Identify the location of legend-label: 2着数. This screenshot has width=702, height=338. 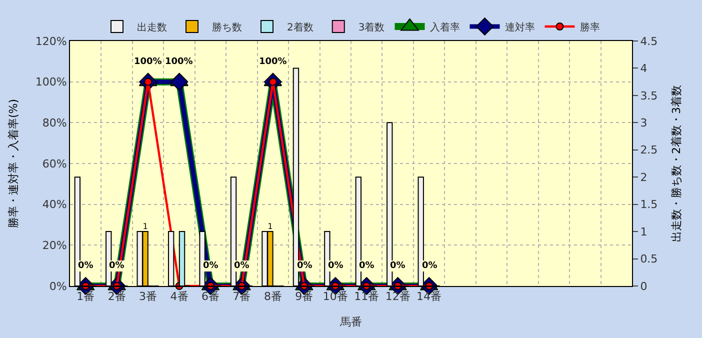
(300, 27).